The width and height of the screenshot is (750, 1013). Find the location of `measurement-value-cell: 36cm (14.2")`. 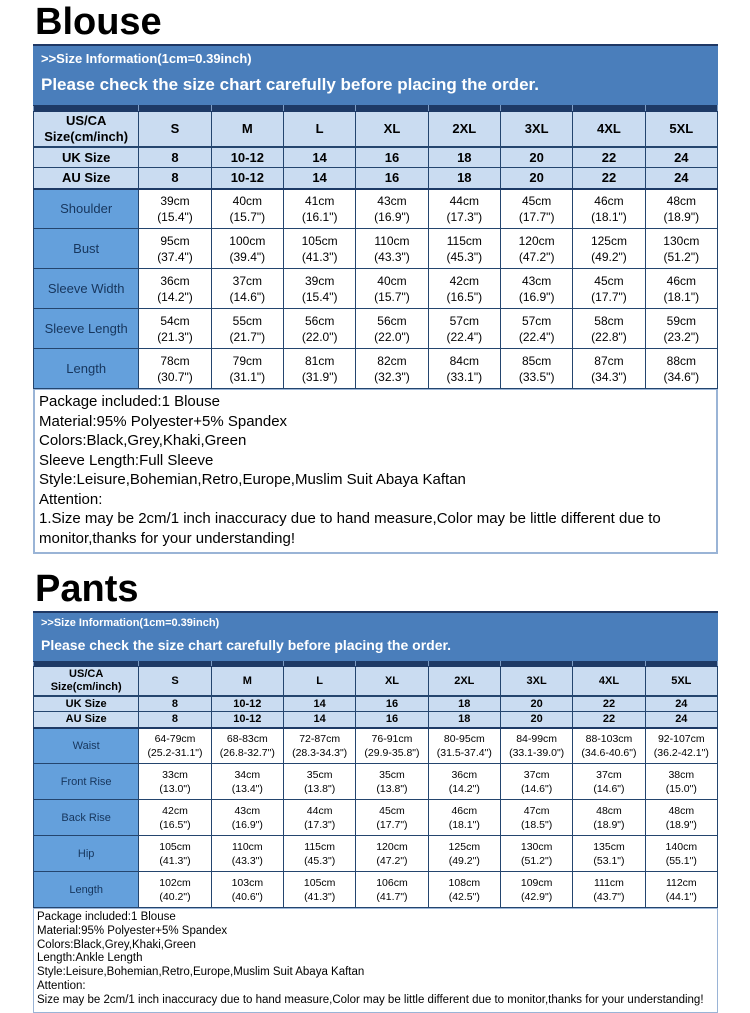

measurement-value-cell: 36cm (14.2") is located at coordinates (175, 288).